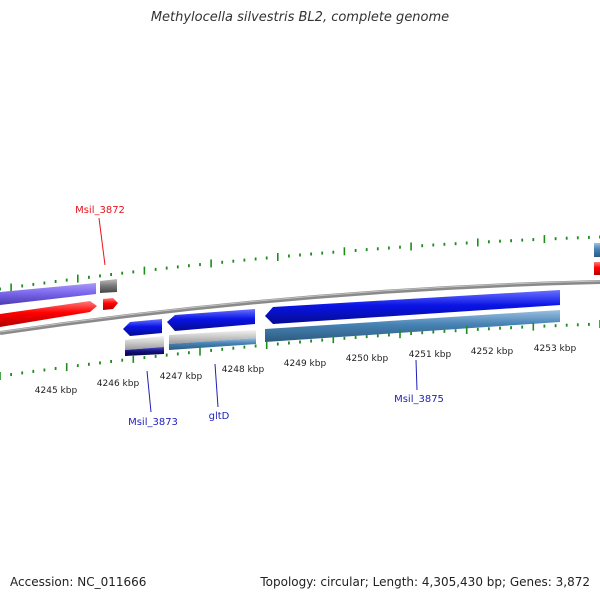 The image size is (600, 600). Describe the element at coordinates (597, 250) in the screenshot. I see `forward-cds-right-edge` at that location.